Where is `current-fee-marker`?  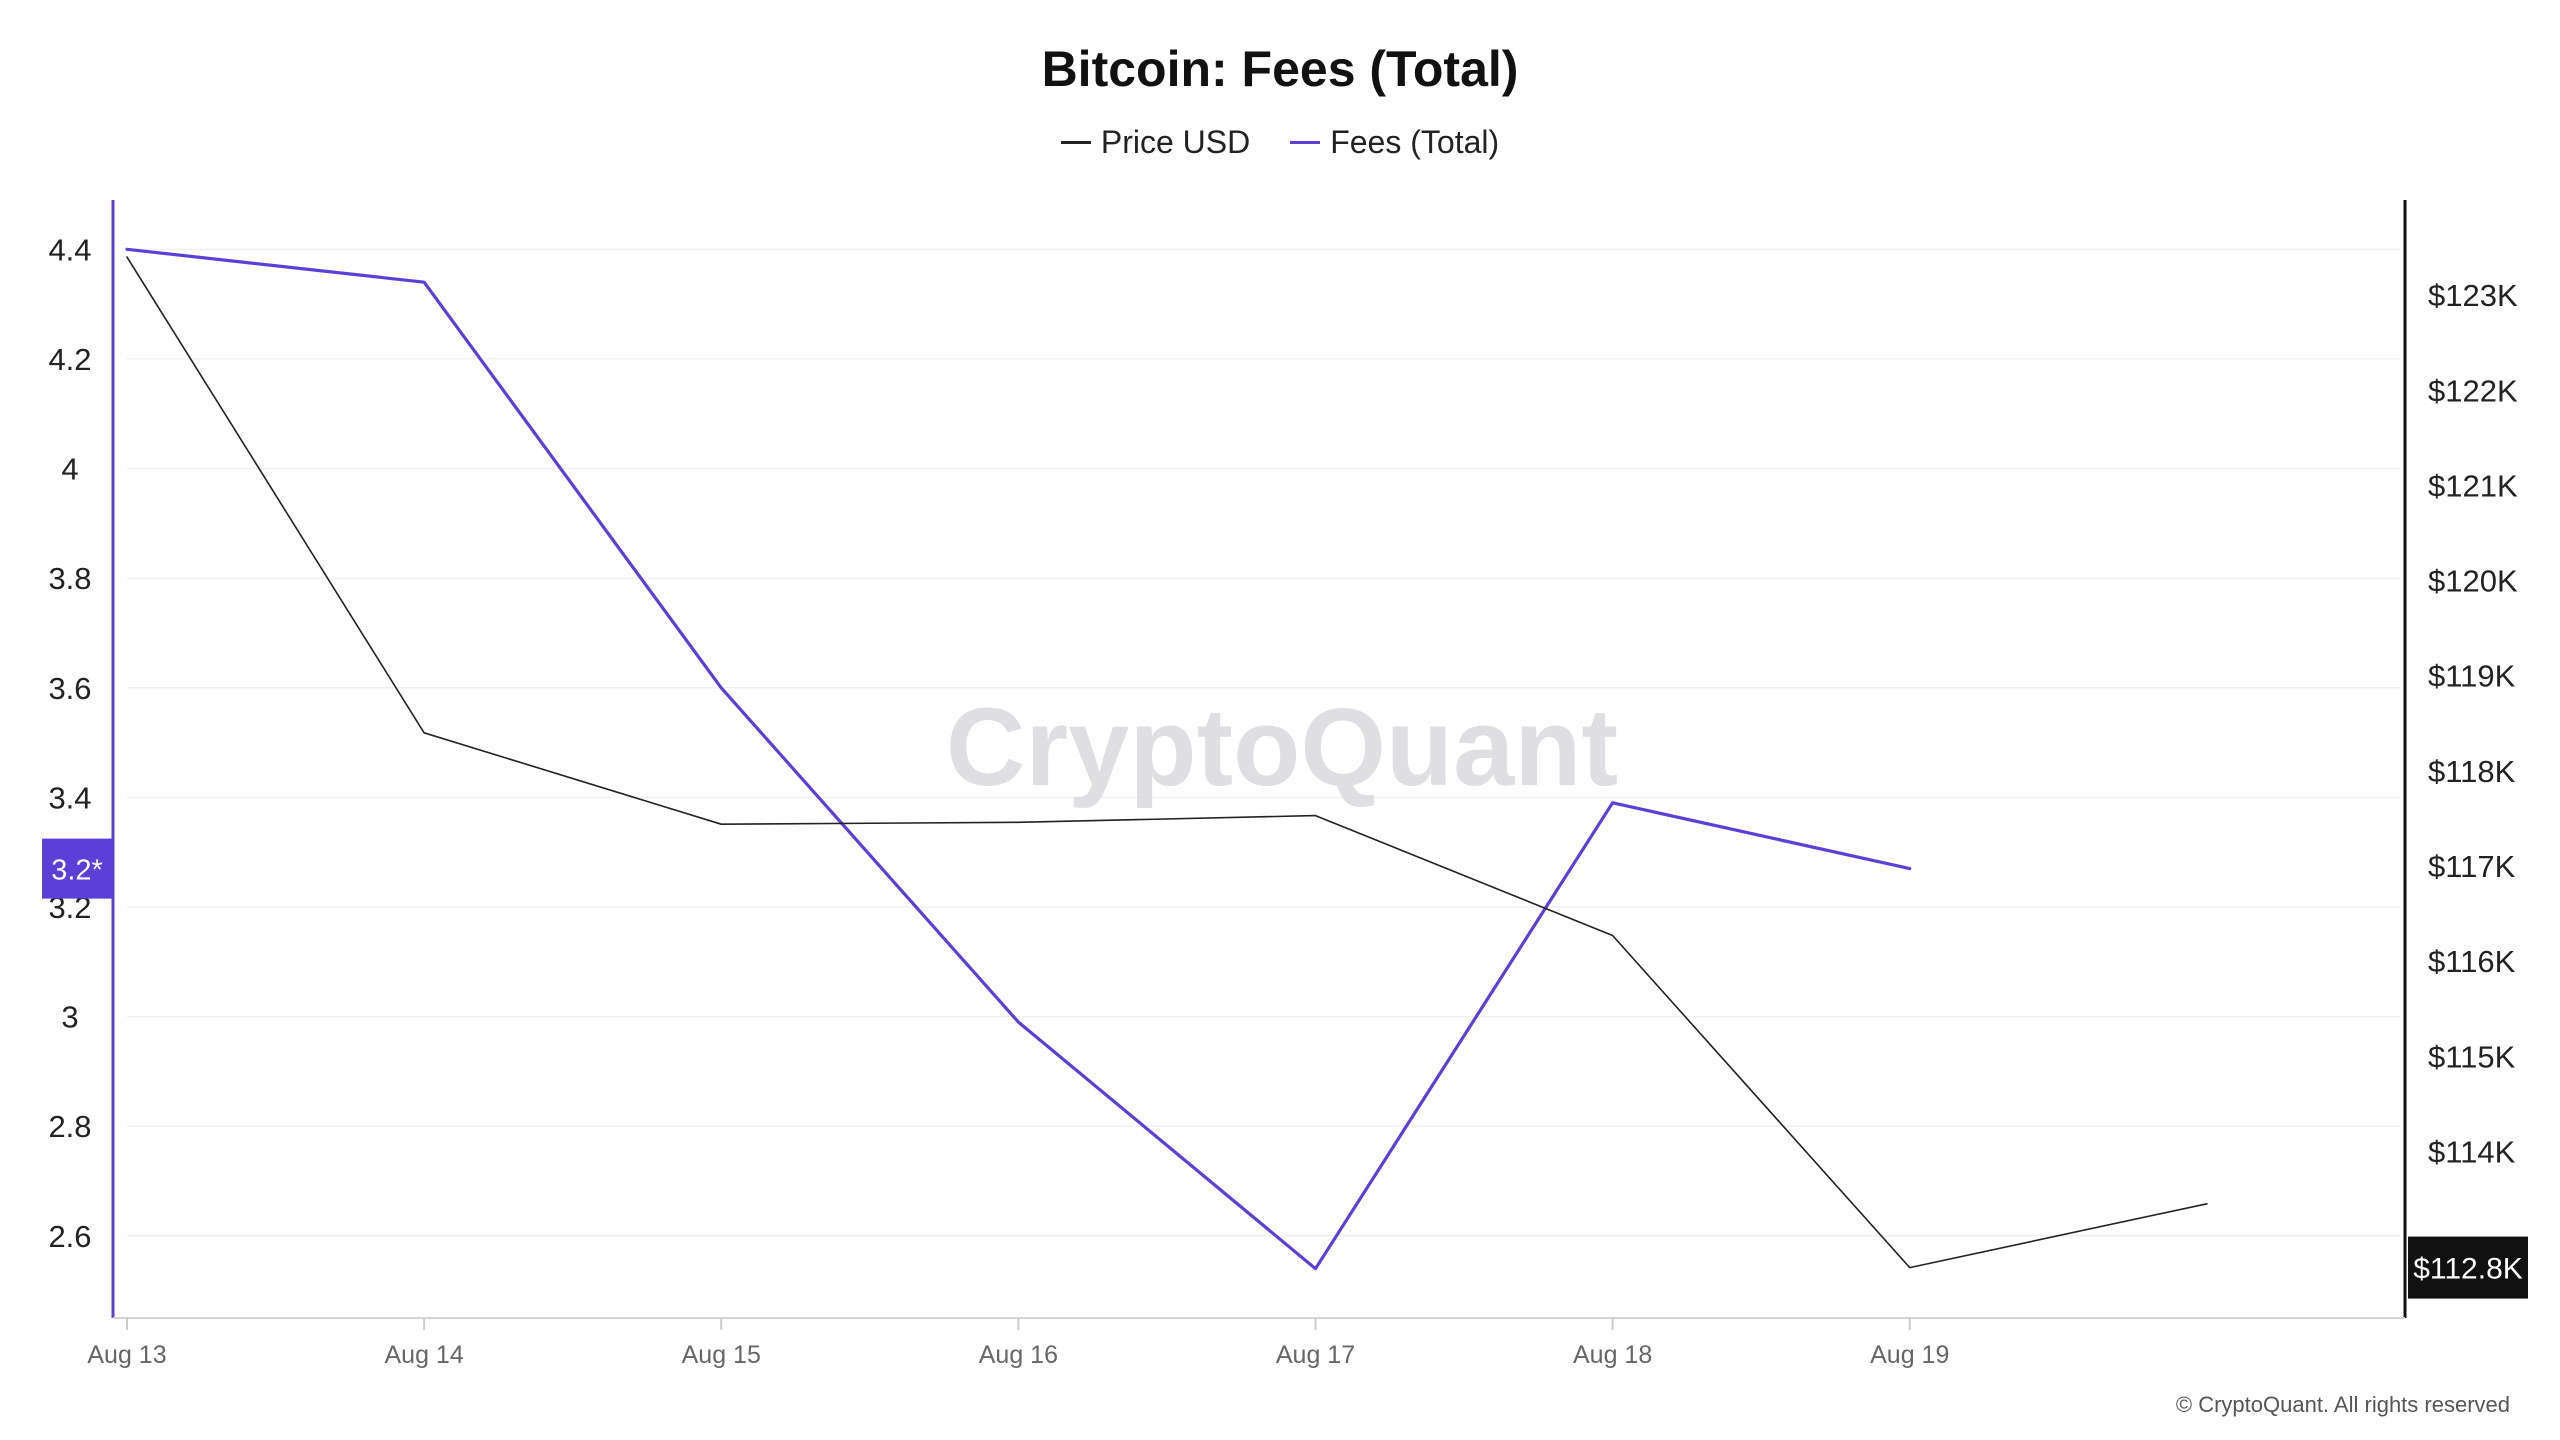
current-fee-marker is located at coordinates (77, 868).